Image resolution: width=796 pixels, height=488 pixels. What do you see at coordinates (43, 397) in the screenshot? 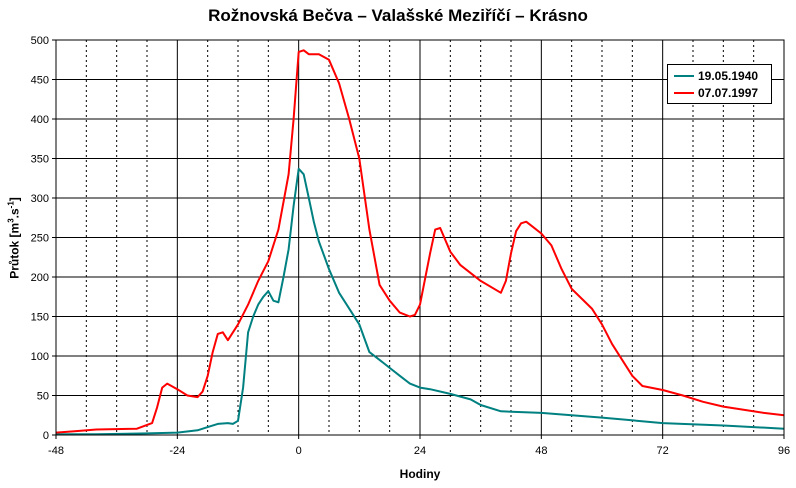
I see `y-tick-label: 50` at bounding box center [43, 397].